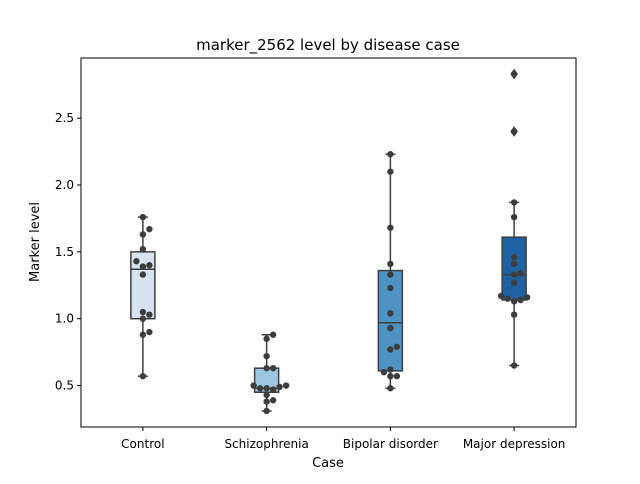 The width and height of the screenshot is (640, 484). I want to click on box-group-bipolar-disorder, so click(390, 271).